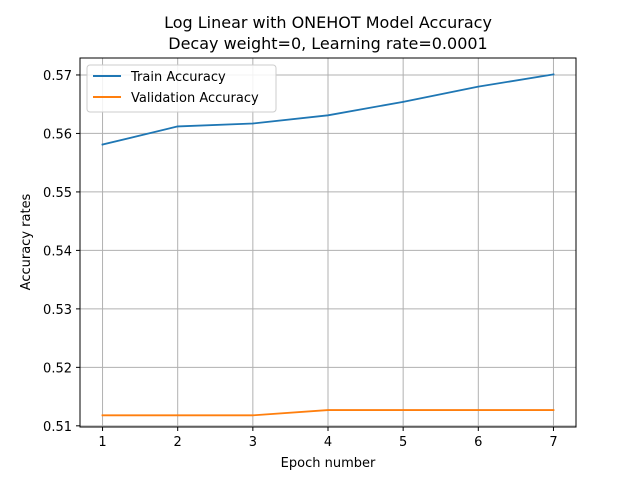  I want to click on x-tick-label: 5, so click(403, 442).